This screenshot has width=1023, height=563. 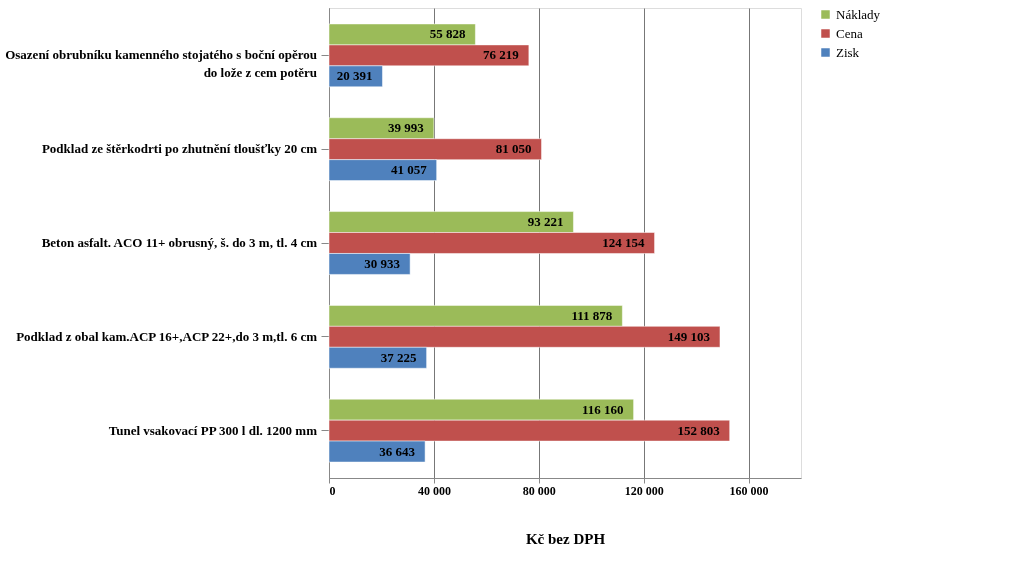 I want to click on data-label: 116 160, so click(x=603, y=409).